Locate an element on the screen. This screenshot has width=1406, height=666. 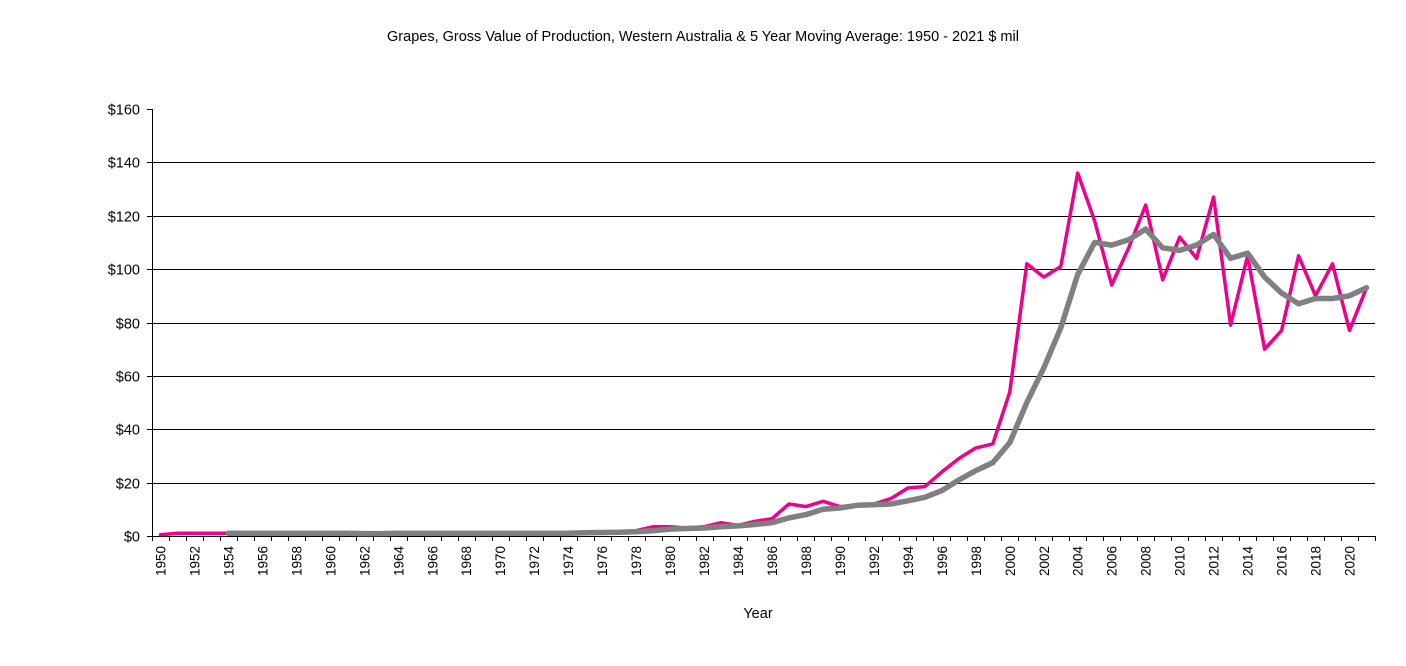
x-tick-label: 2020 is located at coordinates (1350, 561).